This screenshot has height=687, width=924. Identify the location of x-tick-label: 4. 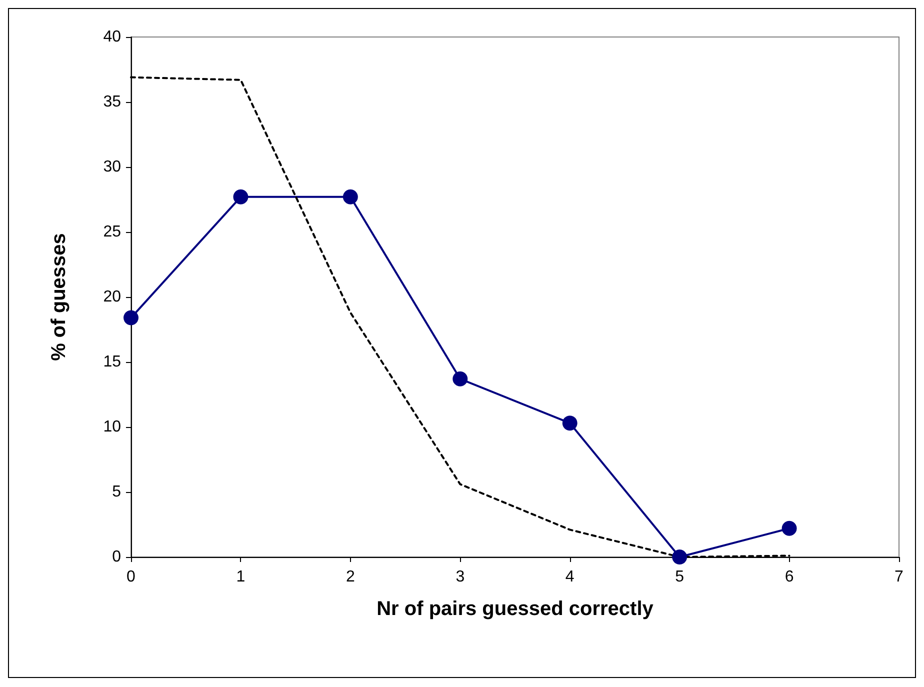
(569, 577).